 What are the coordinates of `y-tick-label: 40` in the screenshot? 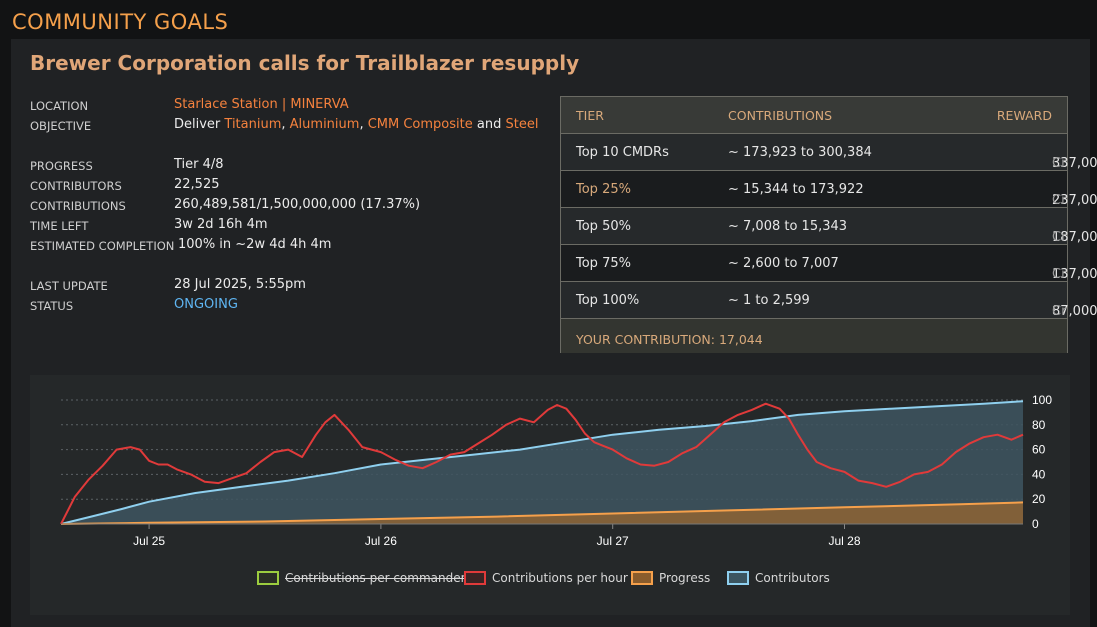 It's located at (1039, 474).